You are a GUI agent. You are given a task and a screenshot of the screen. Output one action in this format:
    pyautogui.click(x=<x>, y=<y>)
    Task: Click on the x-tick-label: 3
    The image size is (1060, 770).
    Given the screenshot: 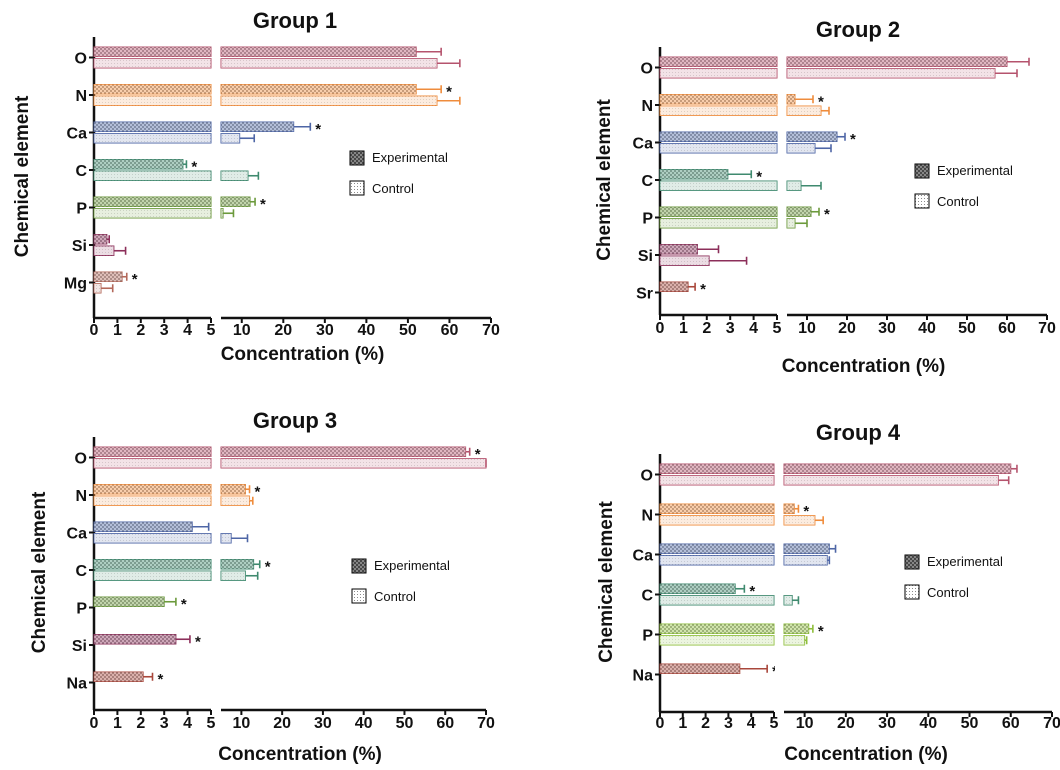 What is the action you would take?
    pyautogui.click(x=164, y=330)
    